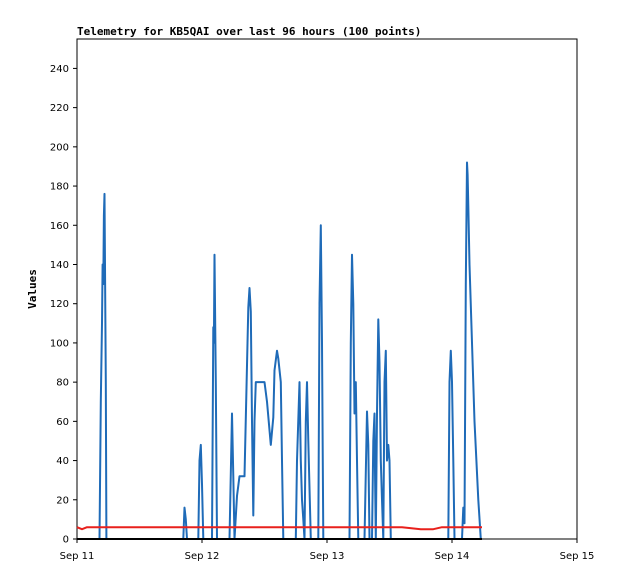 The height and width of the screenshot is (579, 618). I want to click on y-tick-label: 80, so click(62, 383).